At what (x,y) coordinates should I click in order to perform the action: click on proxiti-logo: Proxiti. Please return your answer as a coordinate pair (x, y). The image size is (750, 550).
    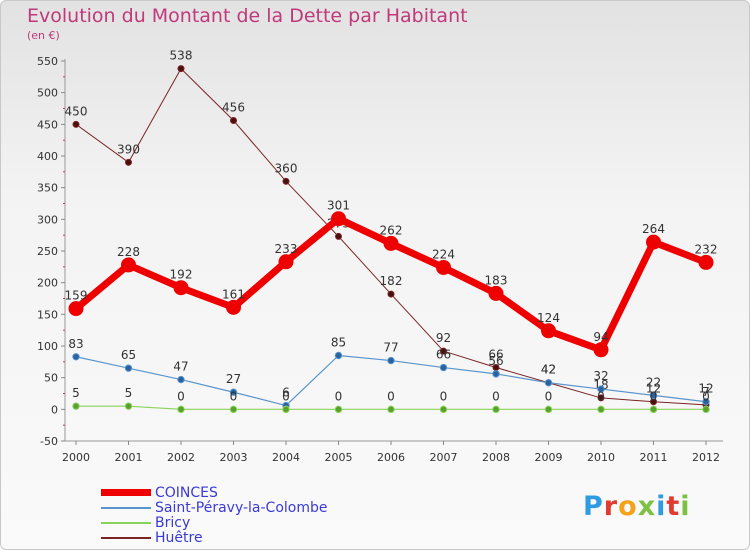
    Looking at the image, I should click on (637, 506).